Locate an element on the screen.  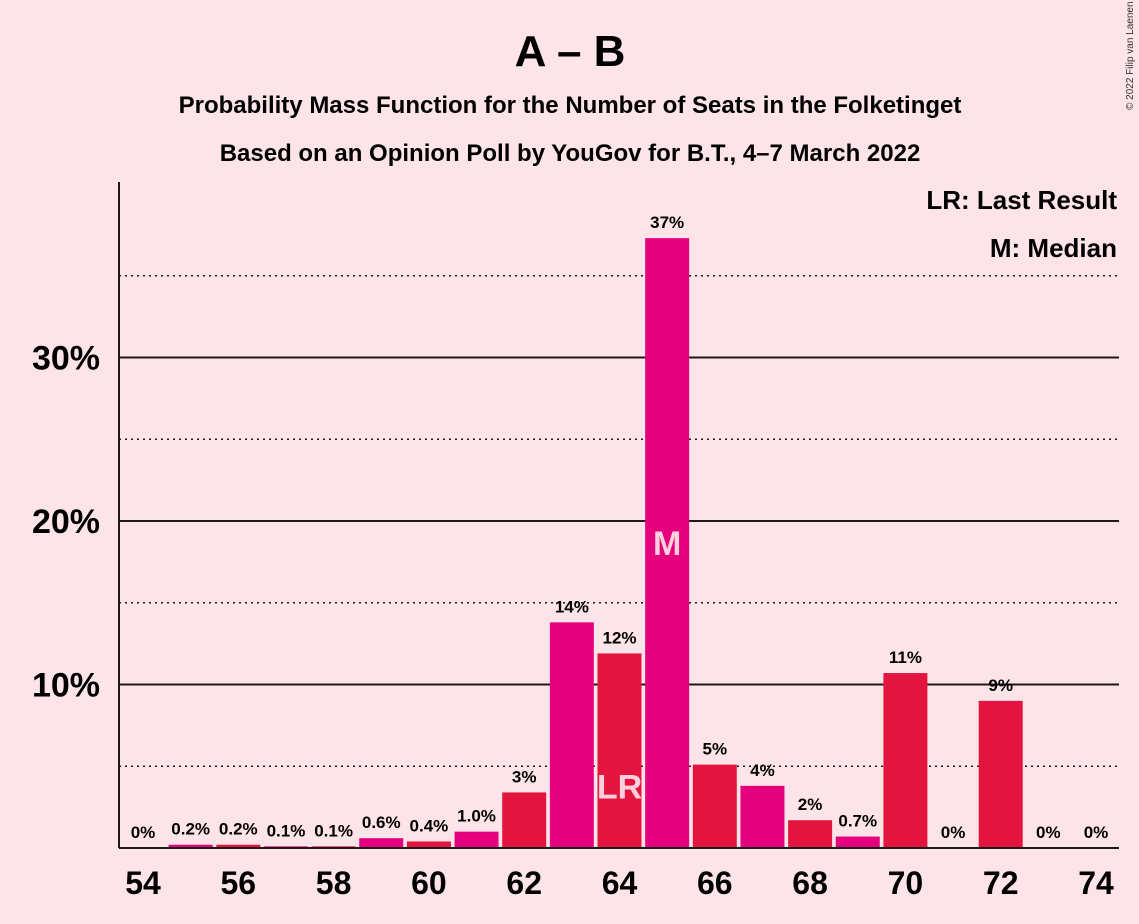
value-label-seat-72: 9% is located at coordinates (1000, 685).